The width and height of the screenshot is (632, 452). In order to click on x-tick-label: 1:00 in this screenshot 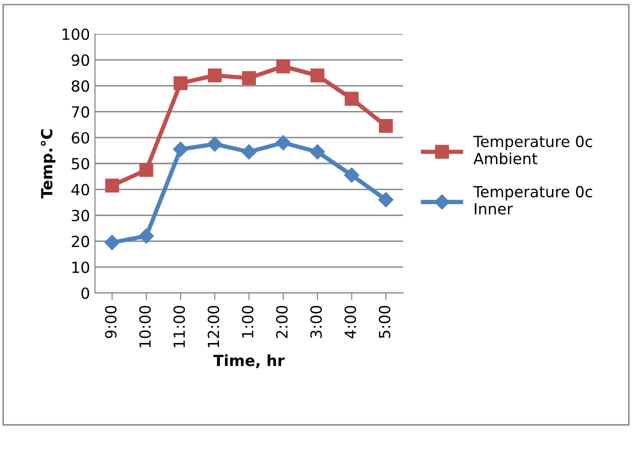, I will do `click(248, 322)`.